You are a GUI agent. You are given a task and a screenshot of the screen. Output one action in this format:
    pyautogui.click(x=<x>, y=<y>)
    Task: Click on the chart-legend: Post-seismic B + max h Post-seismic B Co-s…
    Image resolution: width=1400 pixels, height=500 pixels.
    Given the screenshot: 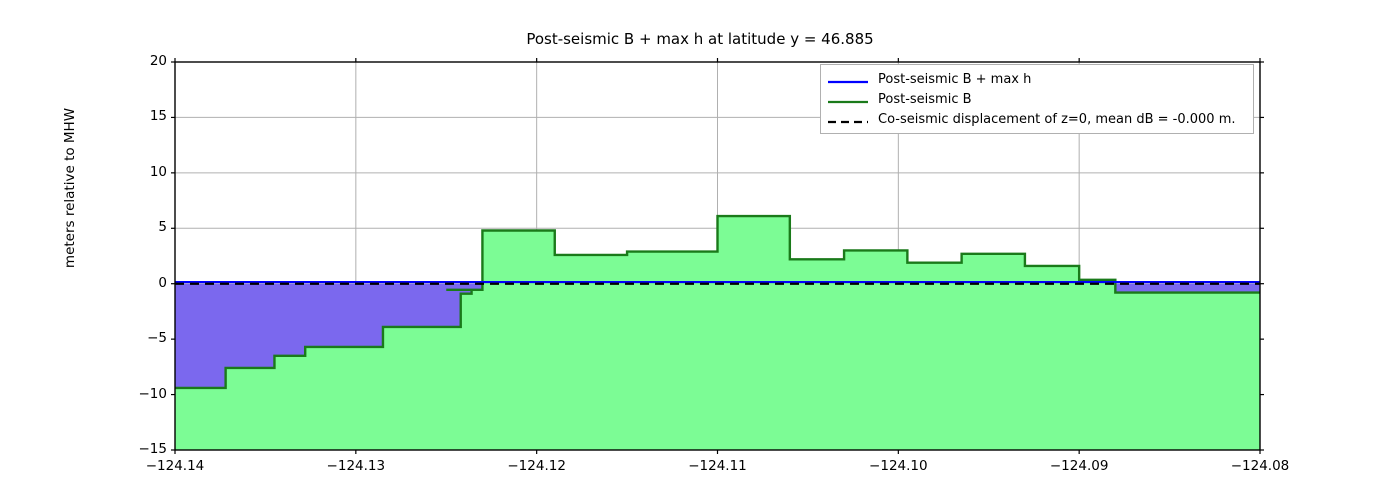 What is the action you would take?
    pyautogui.click(x=1037, y=99)
    